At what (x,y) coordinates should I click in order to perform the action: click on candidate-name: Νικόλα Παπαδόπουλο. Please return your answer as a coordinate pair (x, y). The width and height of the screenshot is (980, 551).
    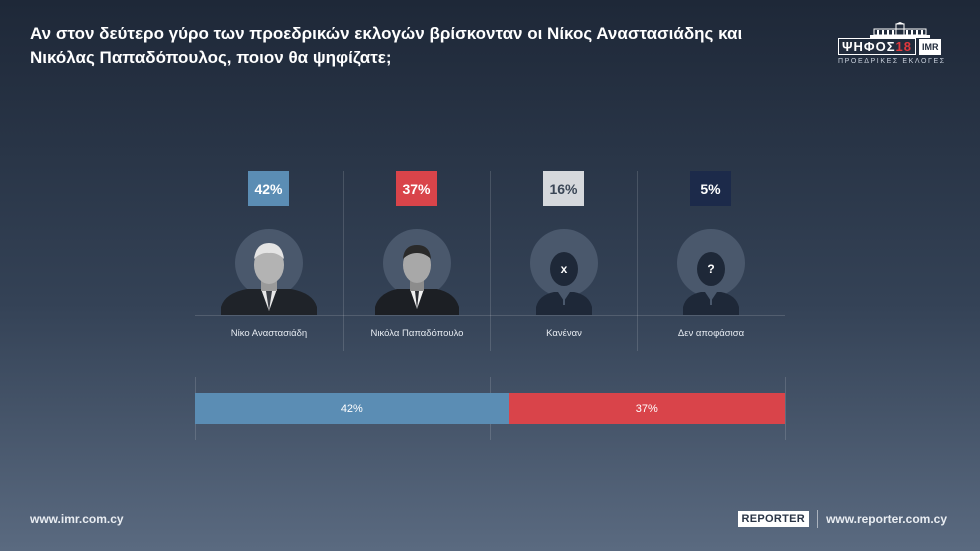
    Looking at the image, I should click on (417, 333).